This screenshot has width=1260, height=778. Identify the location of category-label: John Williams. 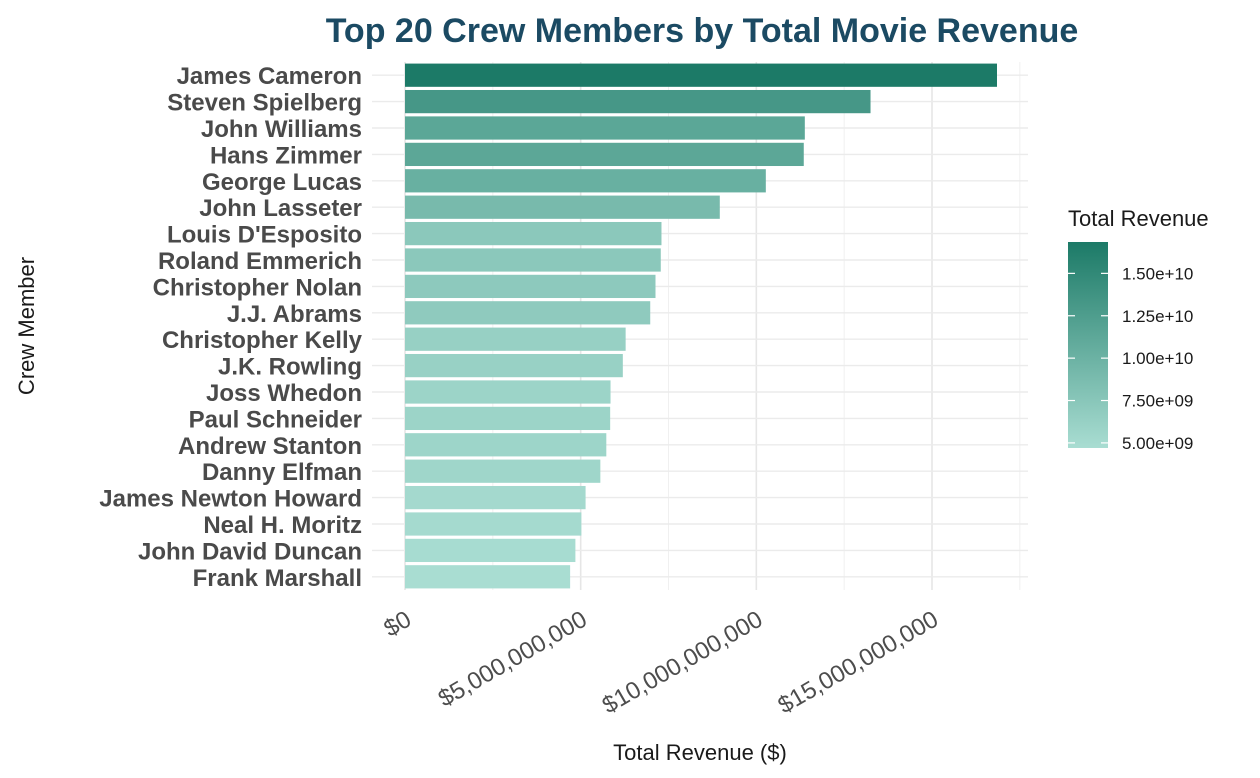
(281, 129).